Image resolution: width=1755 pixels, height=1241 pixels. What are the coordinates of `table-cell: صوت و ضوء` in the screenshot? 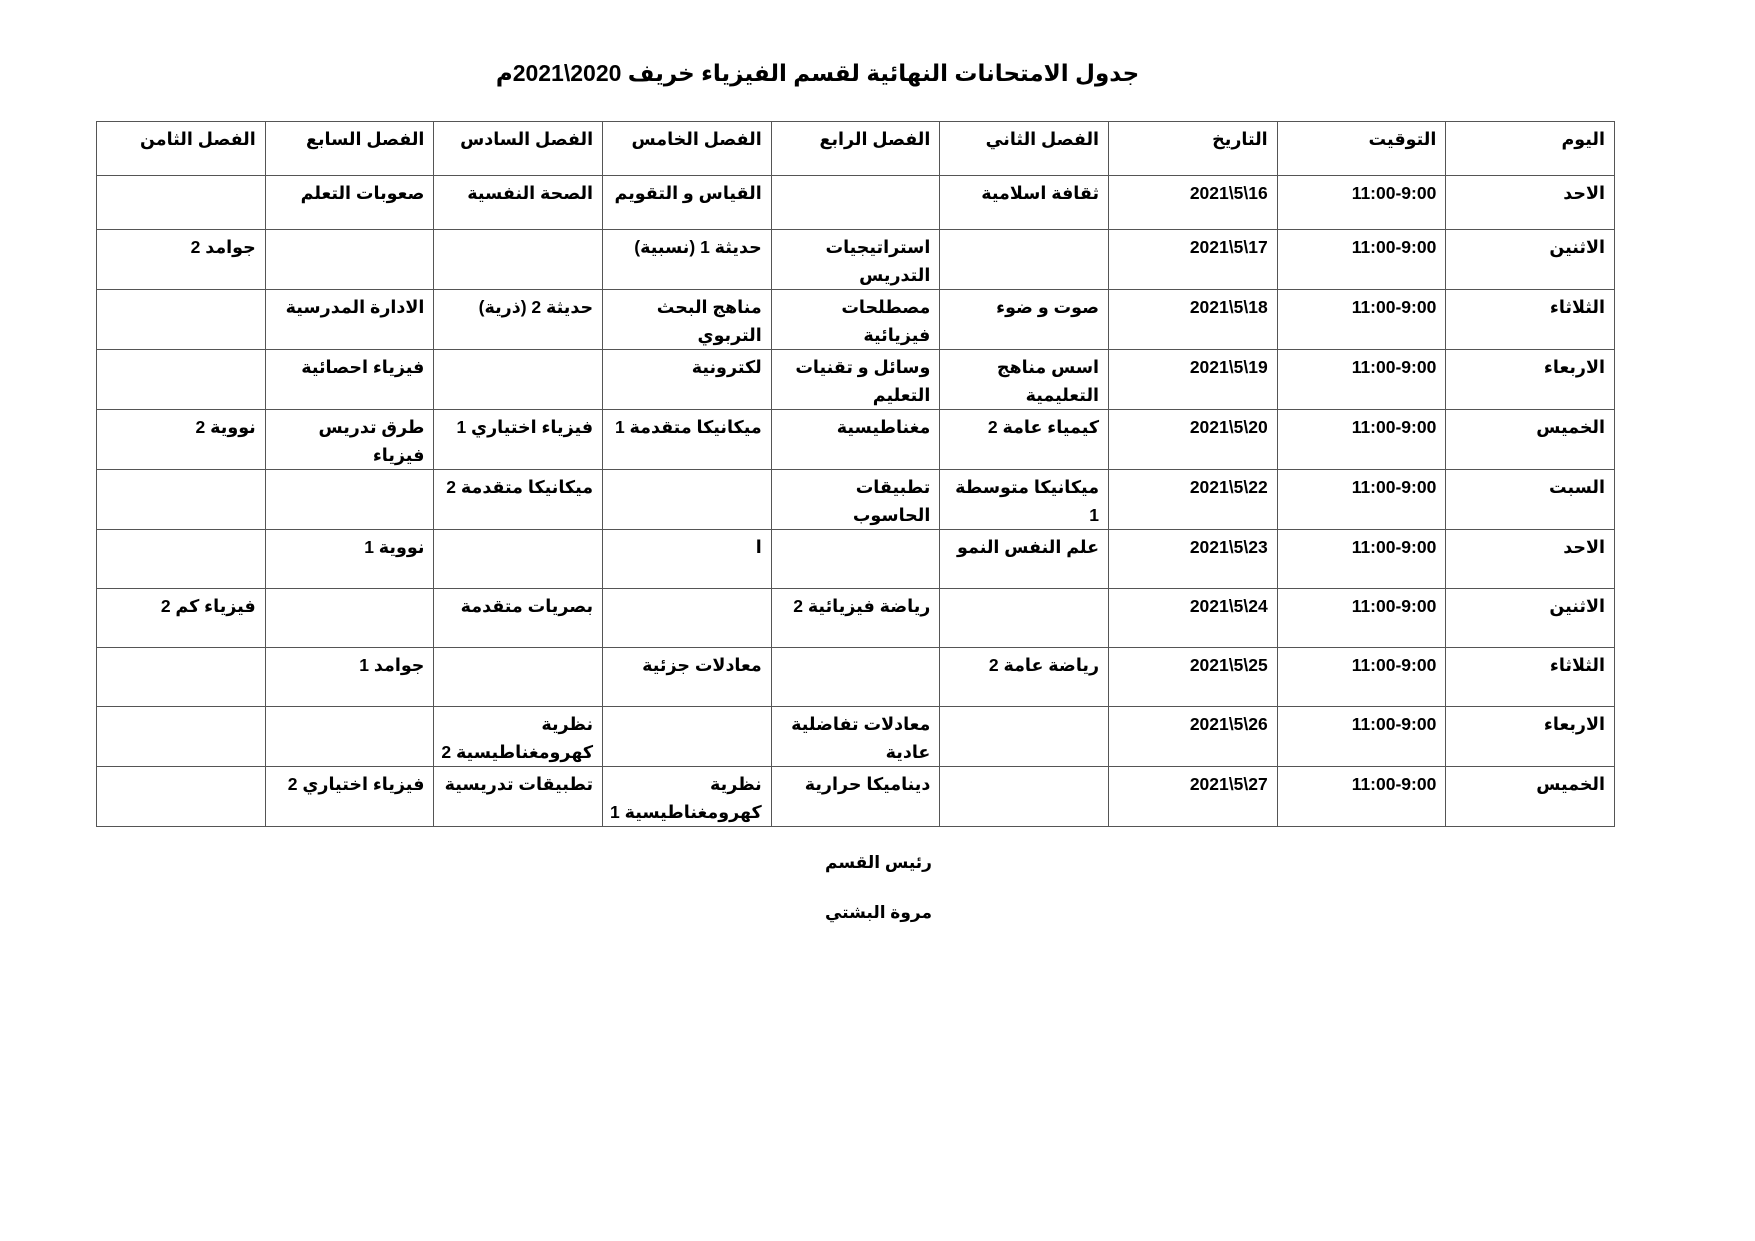 It's located at (1024, 319).